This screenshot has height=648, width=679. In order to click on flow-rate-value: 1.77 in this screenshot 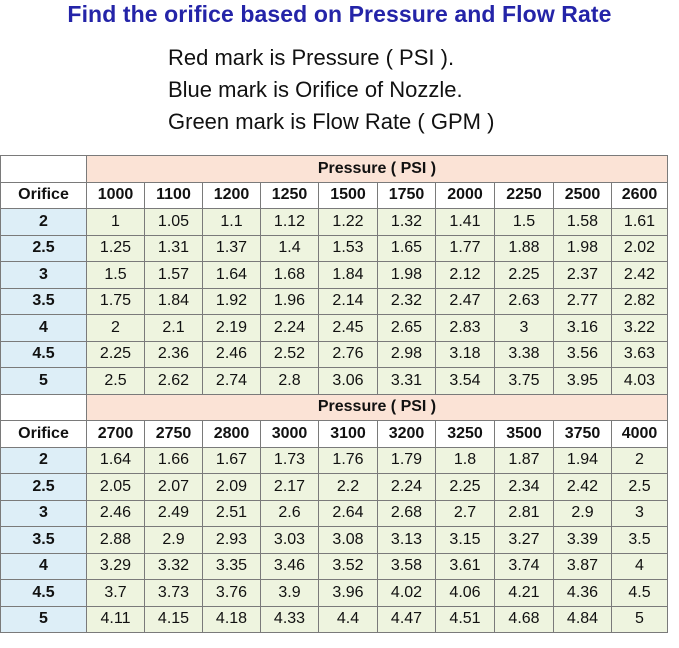, I will do `click(465, 248)`.